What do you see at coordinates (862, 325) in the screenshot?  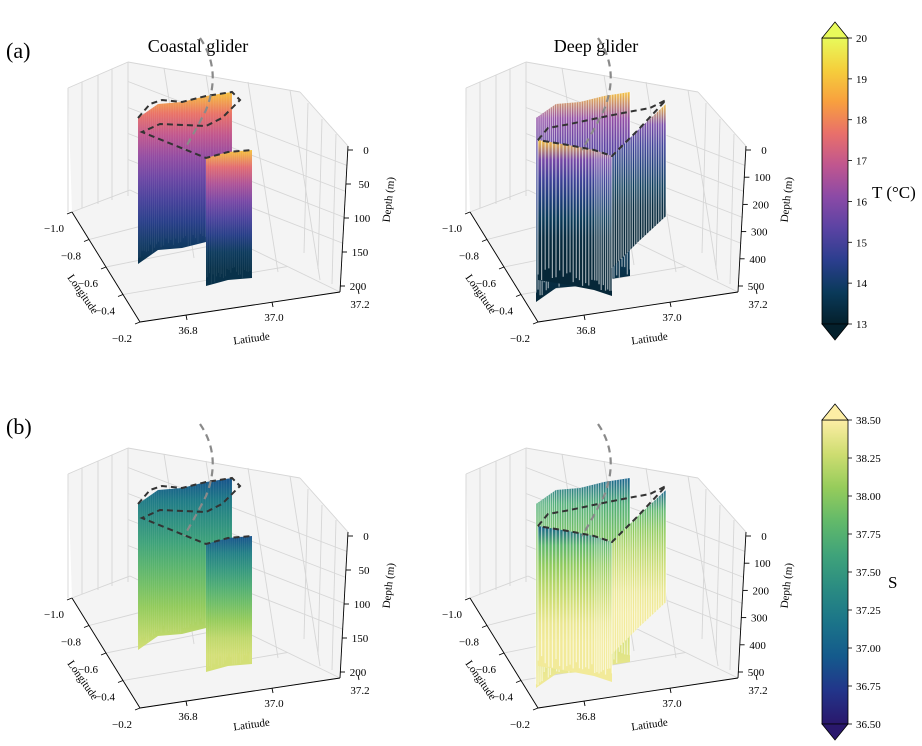 I see `colorbar-tick-label: 13` at bounding box center [862, 325].